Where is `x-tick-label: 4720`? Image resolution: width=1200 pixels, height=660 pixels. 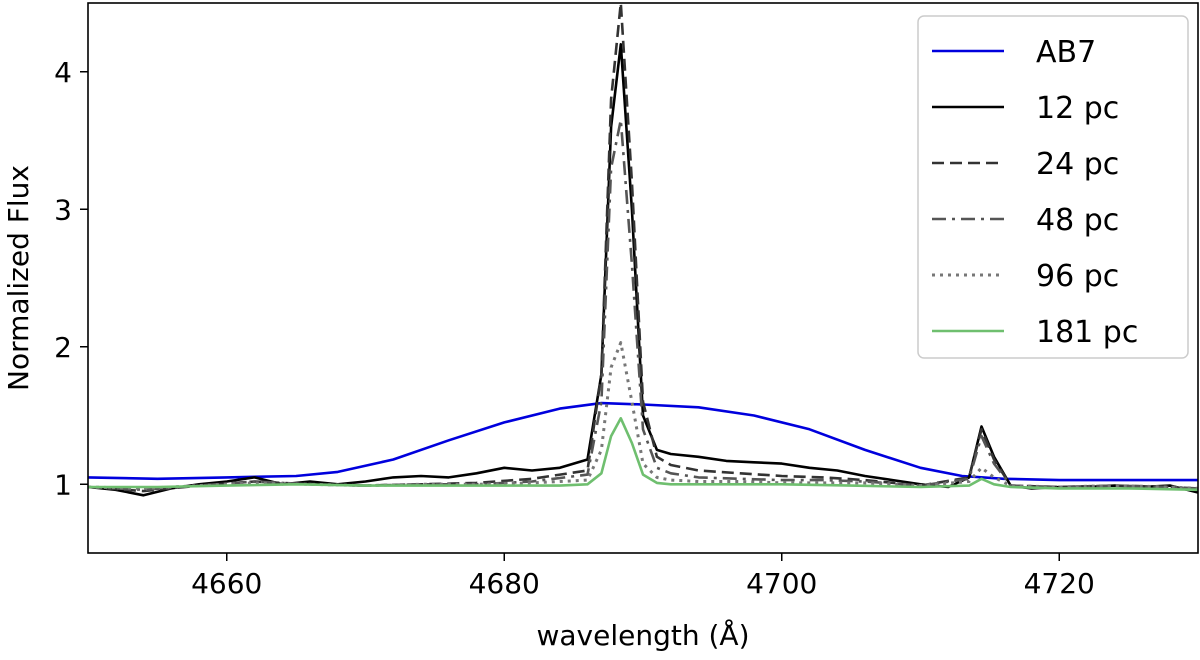 x-tick-label: 4720 is located at coordinates (1059, 583).